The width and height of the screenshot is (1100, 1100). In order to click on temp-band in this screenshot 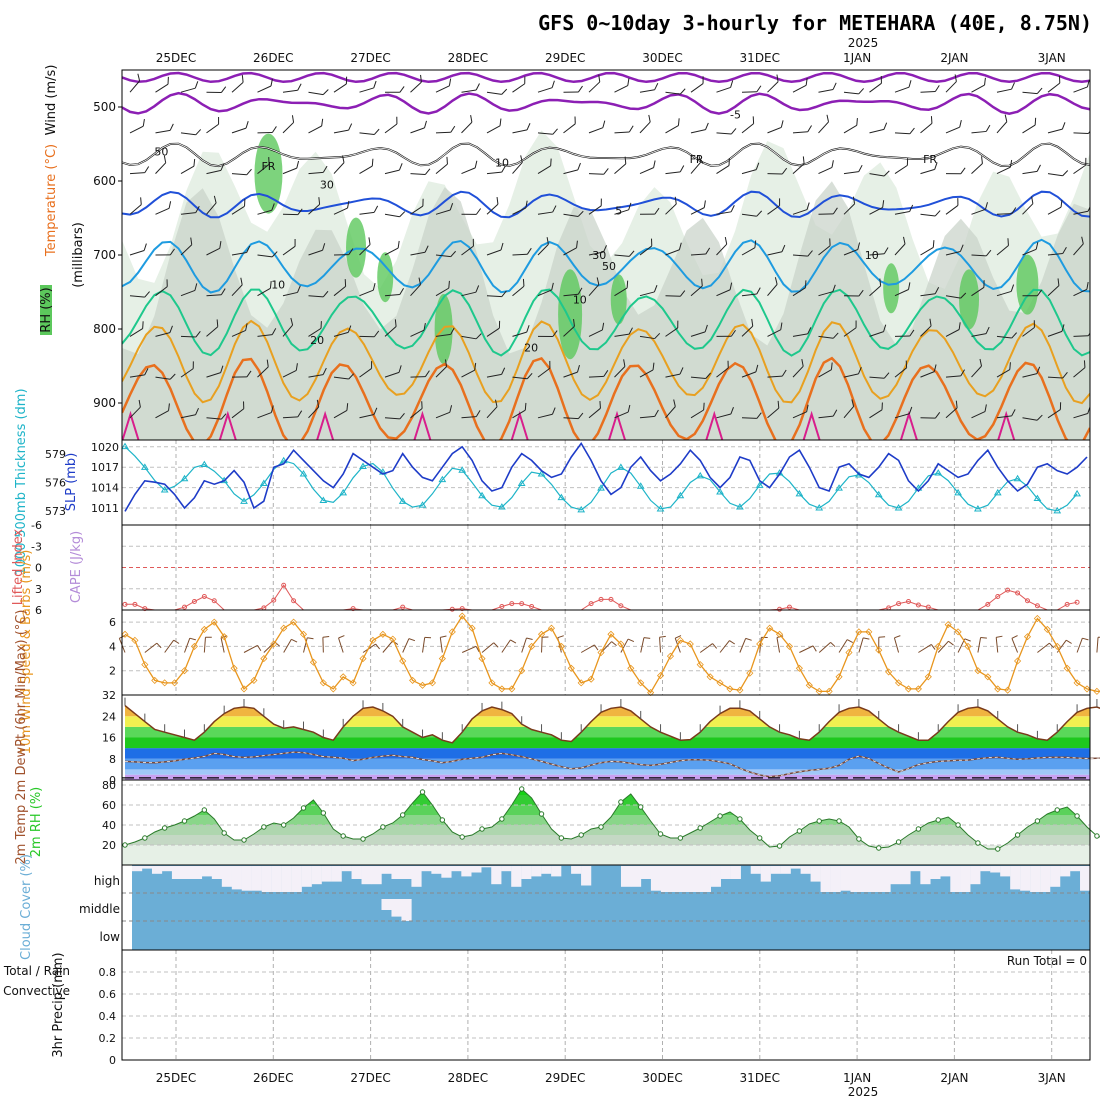, I will do `click(607, 772)`.